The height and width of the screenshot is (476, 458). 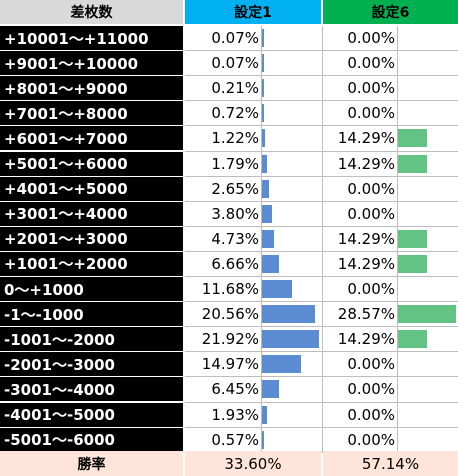 What do you see at coordinates (223, 113) in the screenshot?
I see `setting1-percent: 0.72%` at bounding box center [223, 113].